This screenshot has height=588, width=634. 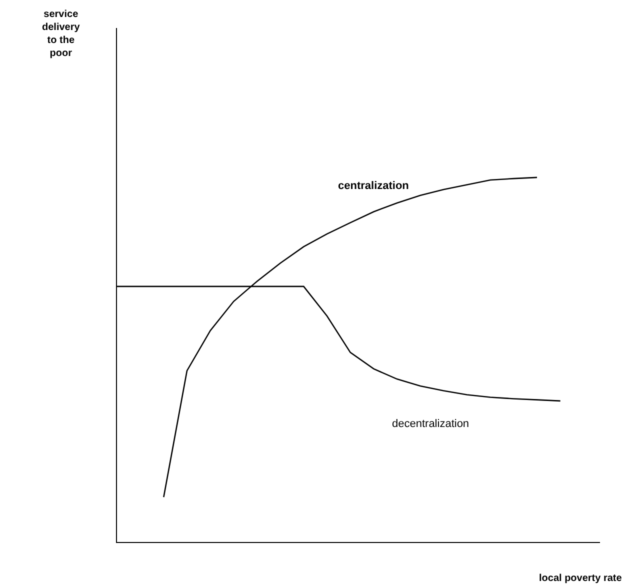 I want to click on x-axis-title: local poverty rate, so click(x=580, y=578).